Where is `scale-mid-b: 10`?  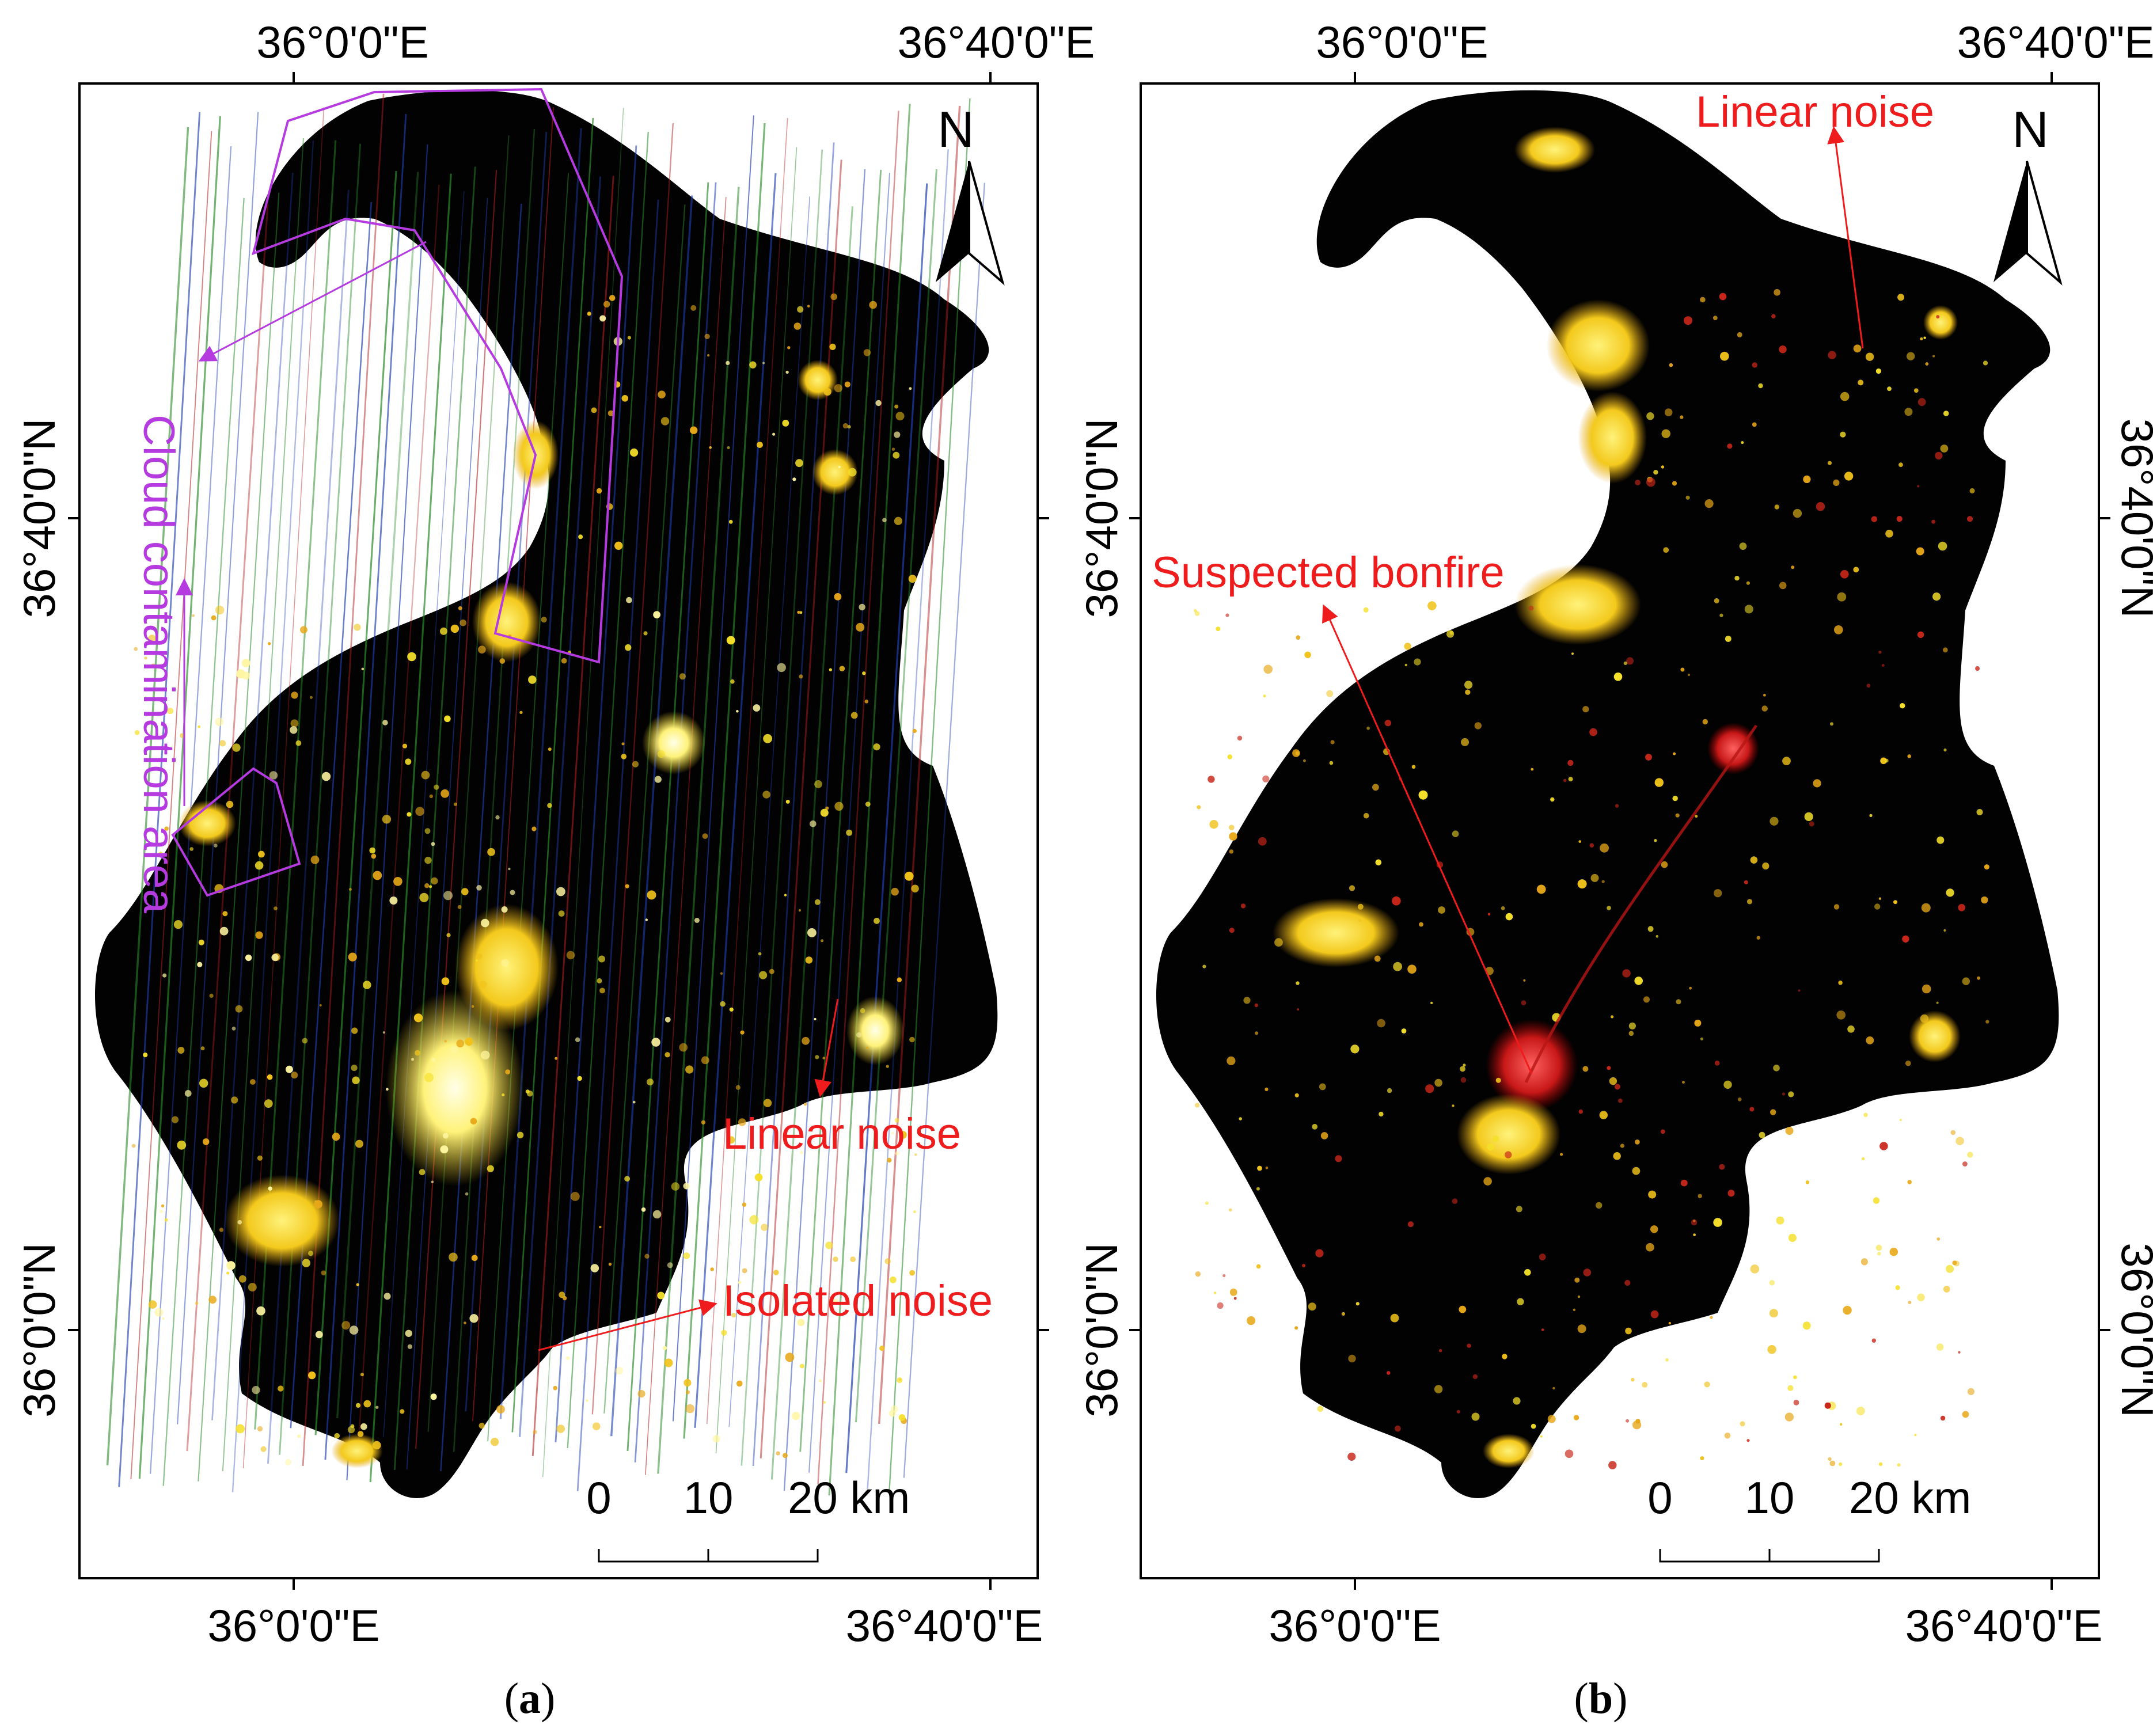 scale-mid-b: 10 is located at coordinates (1770, 1497).